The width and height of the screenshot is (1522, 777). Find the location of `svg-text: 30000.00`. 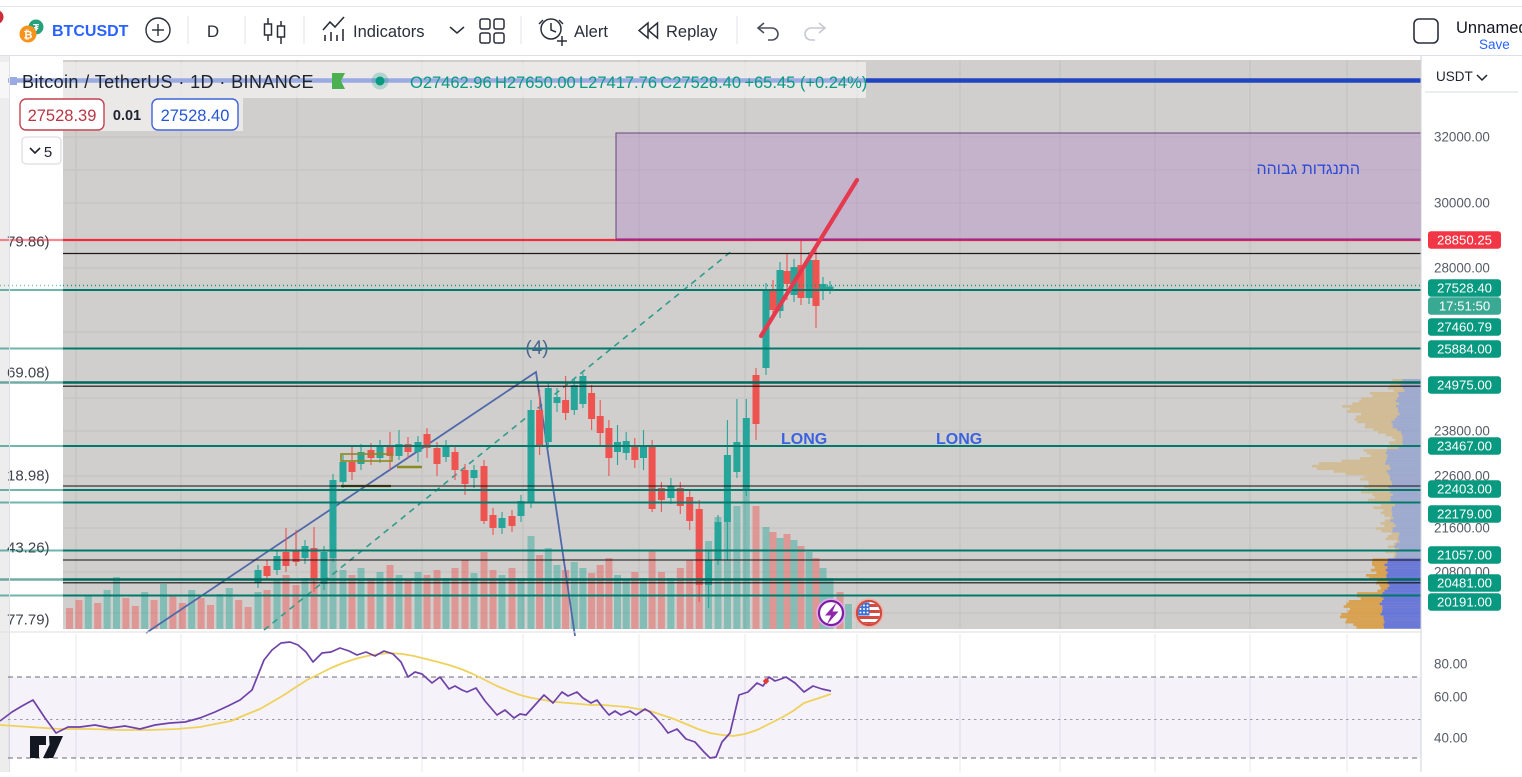

svg-text: 30000.00 is located at coordinates (1462, 203).